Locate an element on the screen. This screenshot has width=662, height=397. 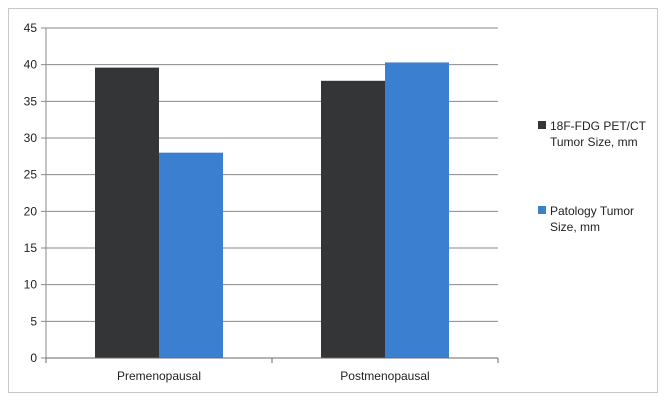
bar-pathology-premenopausal is located at coordinates (191, 255).